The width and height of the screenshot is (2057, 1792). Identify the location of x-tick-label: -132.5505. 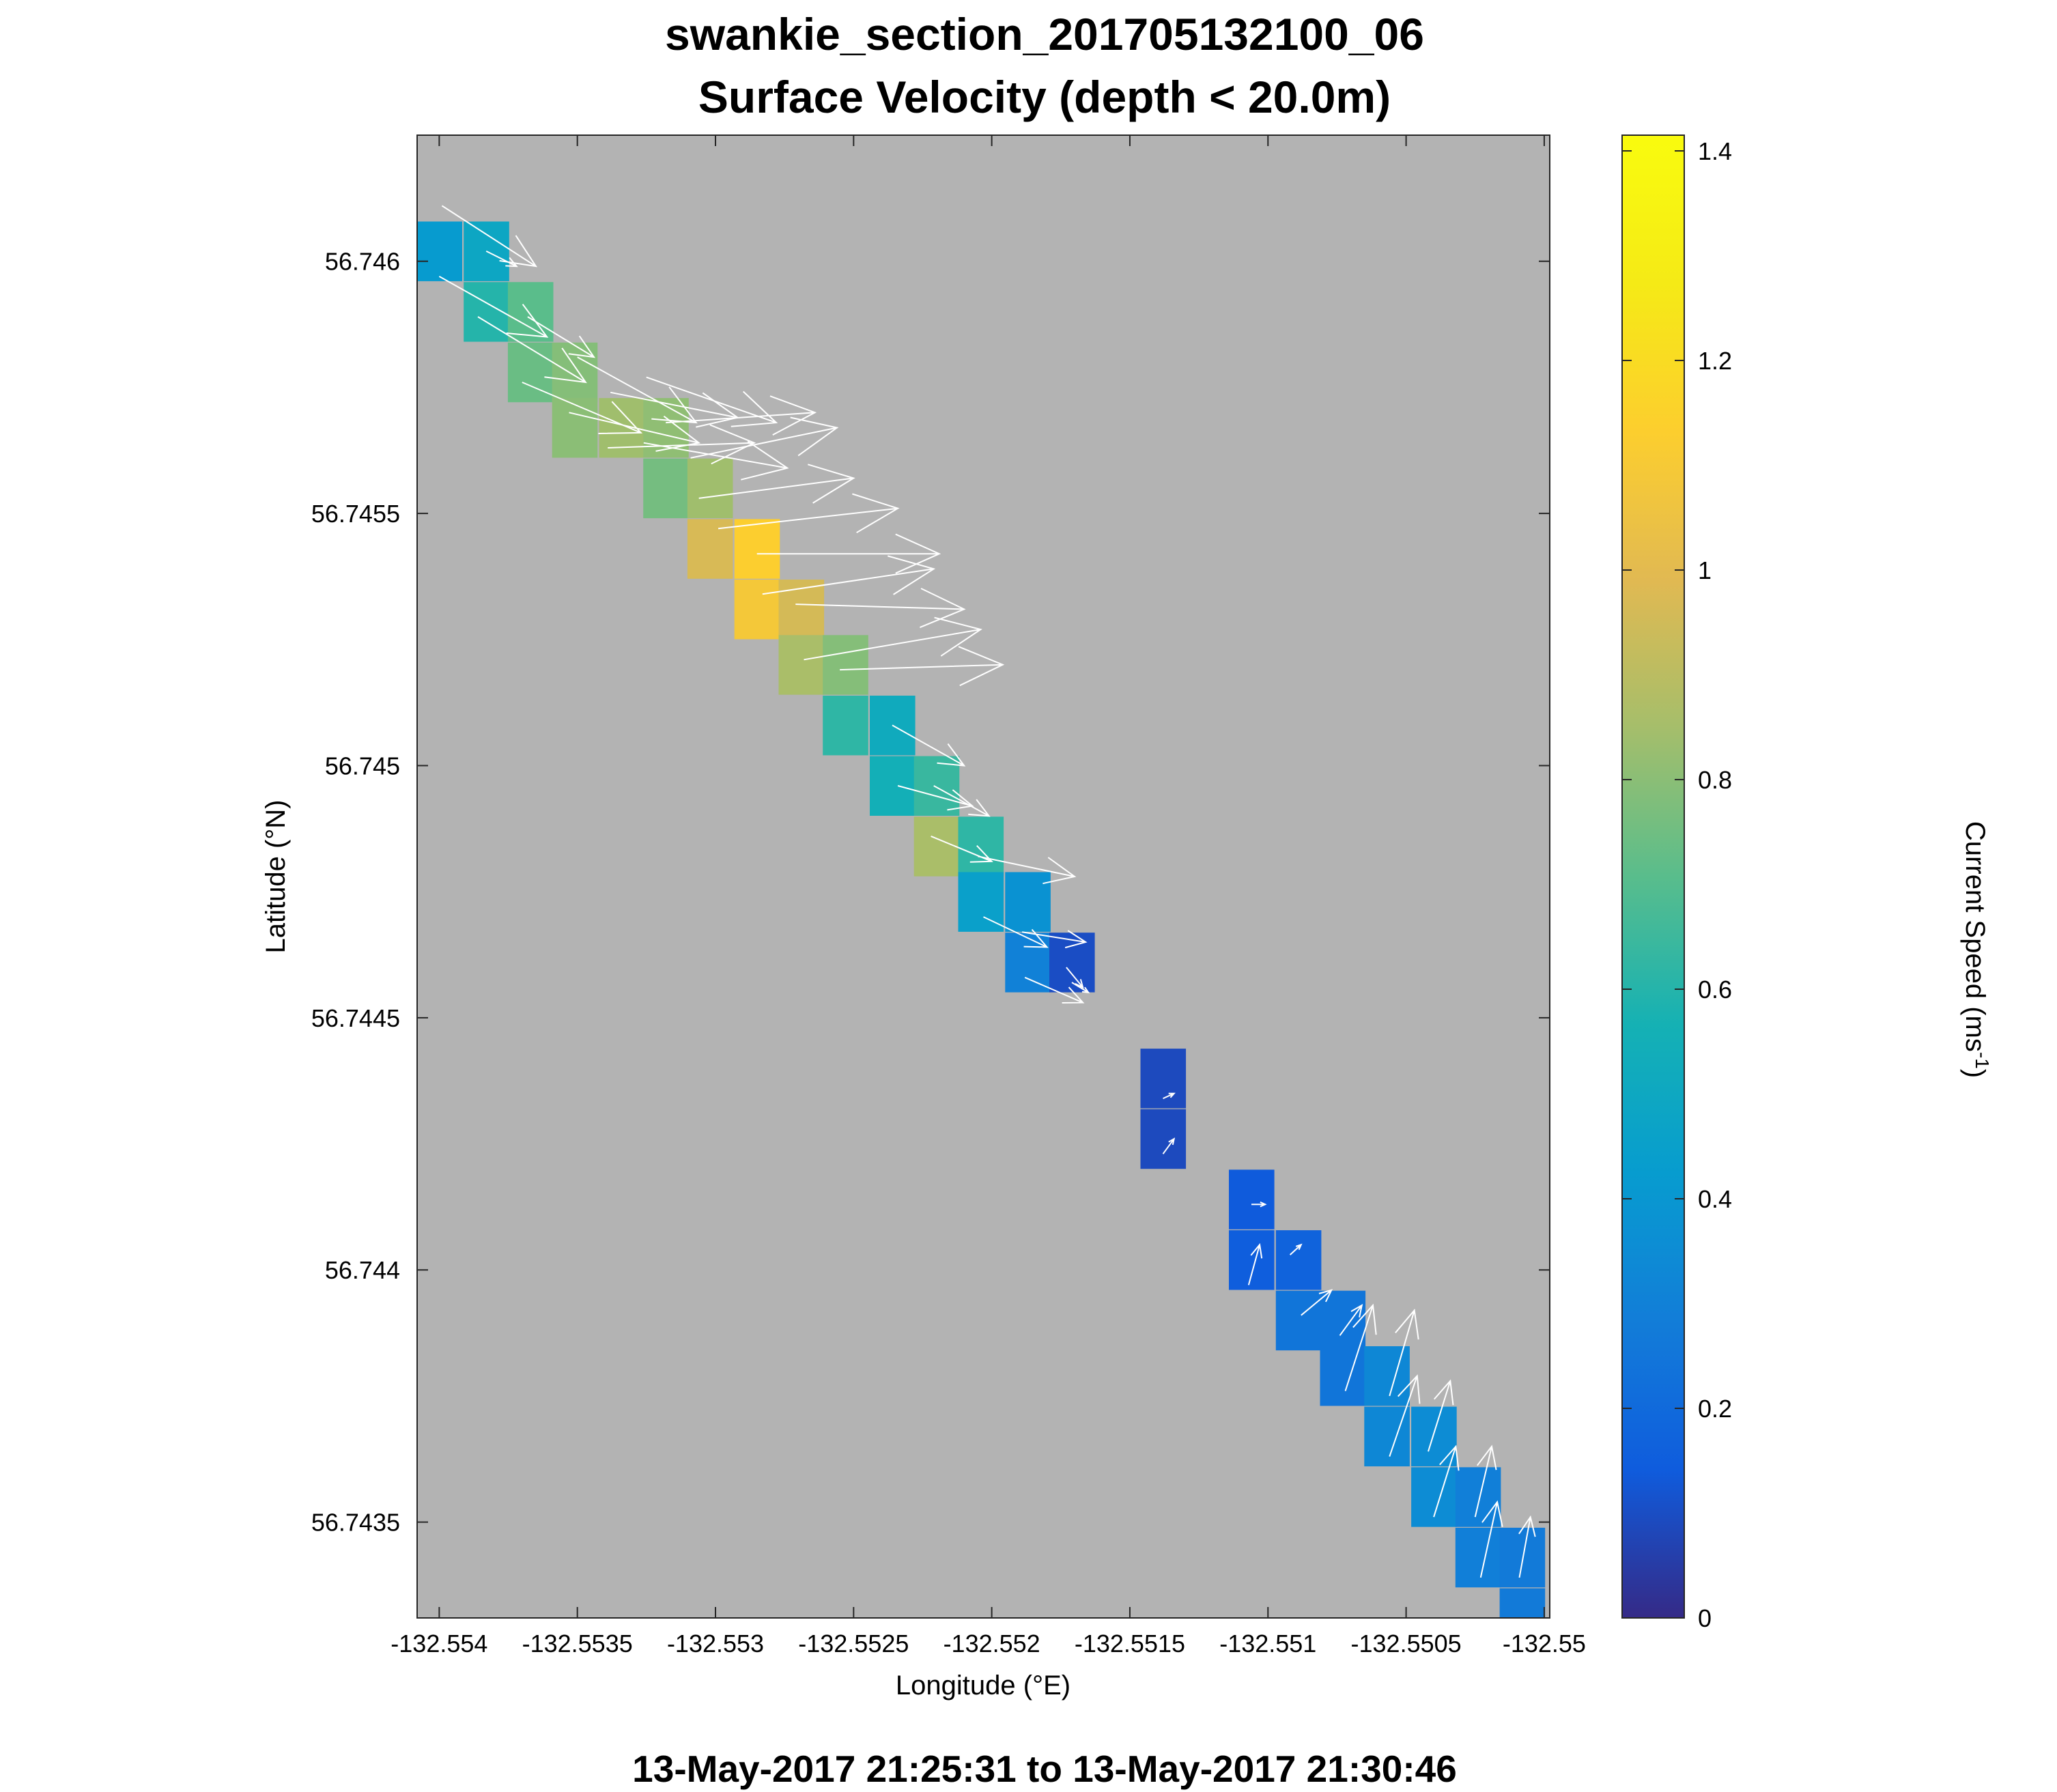
(1406, 1644).